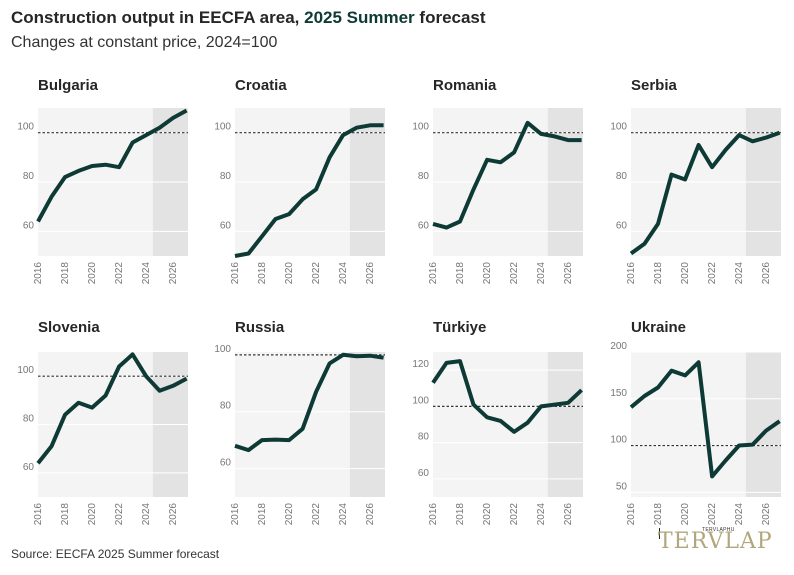 The image size is (794, 575). Describe the element at coordinates (260, 327) in the screenshot. I see `panel-title: Russia` at that location.